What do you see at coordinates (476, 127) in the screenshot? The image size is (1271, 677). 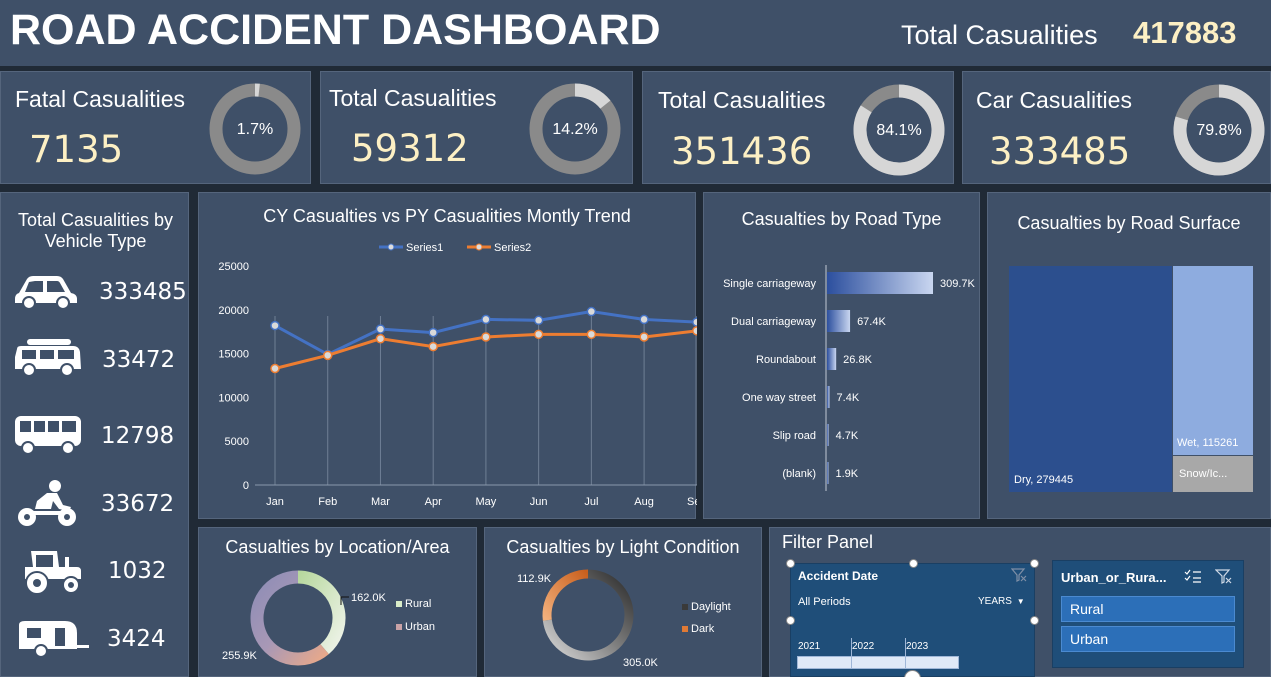 I see `kpi-card-serious: Total Casualities 59312 14.2%` at bounding box center [476, 127].